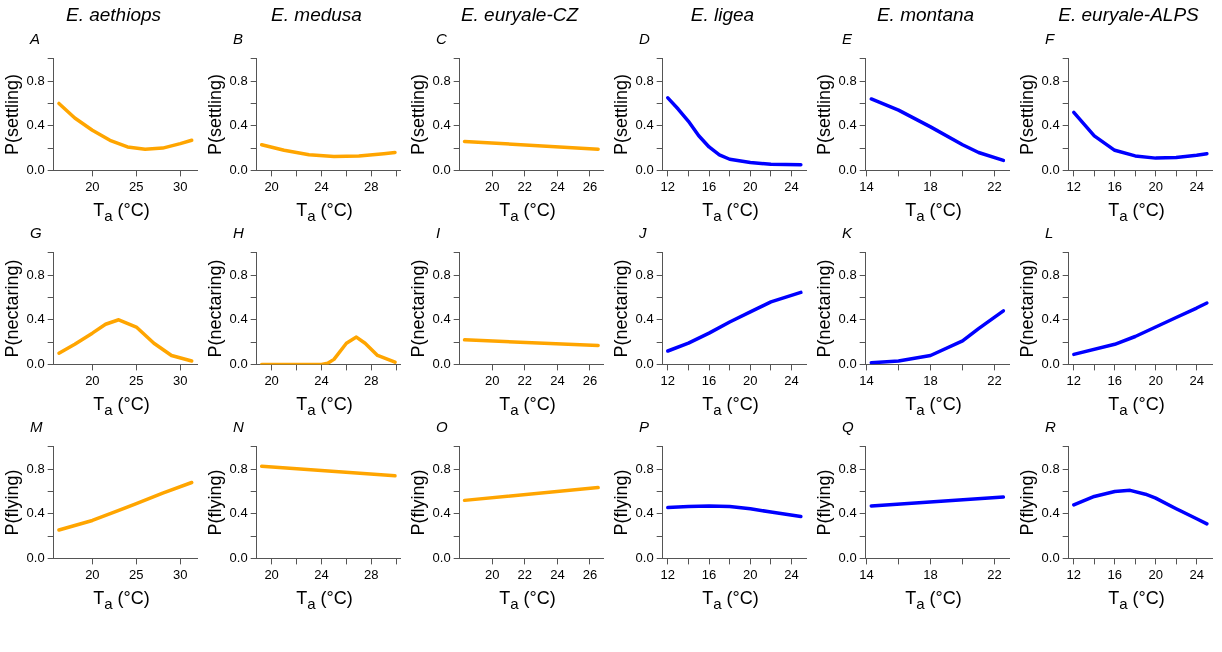 This screenshot has width=1222, height=652. What do you see at coordinates (866, 186) in the screenshot?
I see `x-tick-label: 14` at bounding box center [866, 186].